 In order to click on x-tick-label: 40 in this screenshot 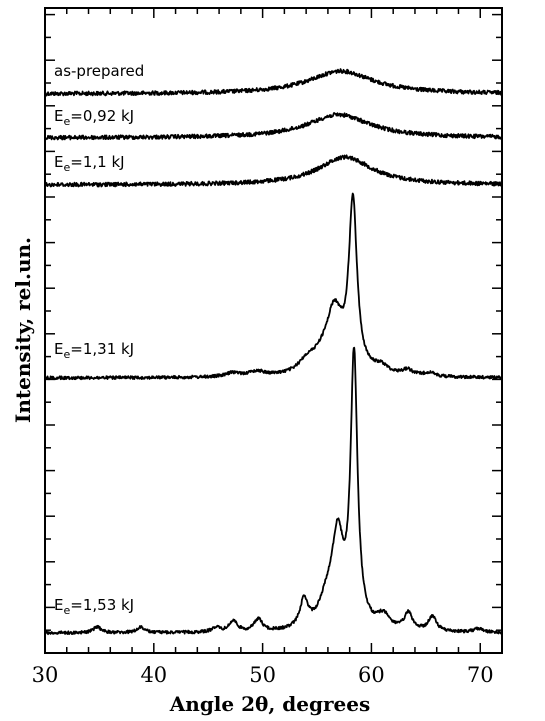, I will do `click(153, 675)`.